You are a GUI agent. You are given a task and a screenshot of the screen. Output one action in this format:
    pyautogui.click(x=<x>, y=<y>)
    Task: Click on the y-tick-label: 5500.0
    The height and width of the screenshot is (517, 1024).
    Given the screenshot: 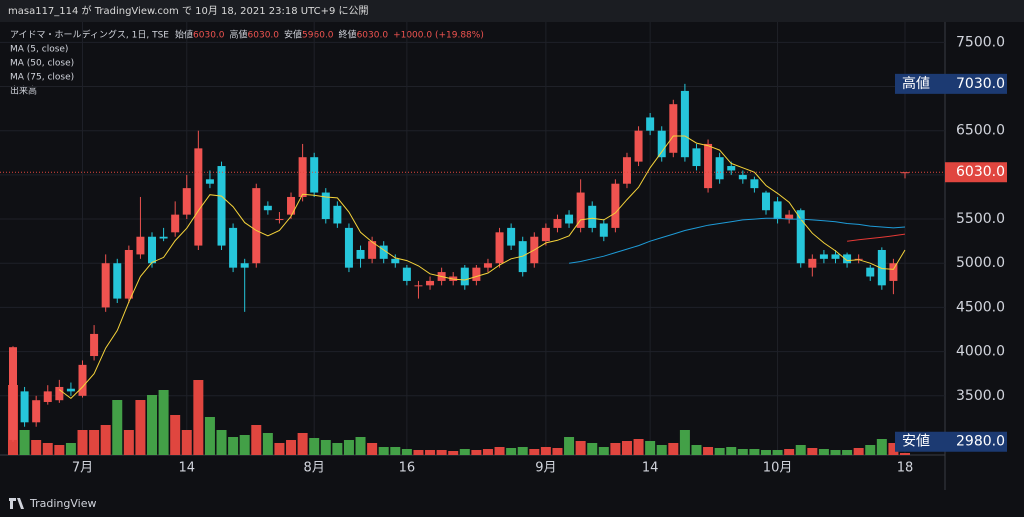 What is the action you would take?
    pyautogui.click(x=980, y=219)
    